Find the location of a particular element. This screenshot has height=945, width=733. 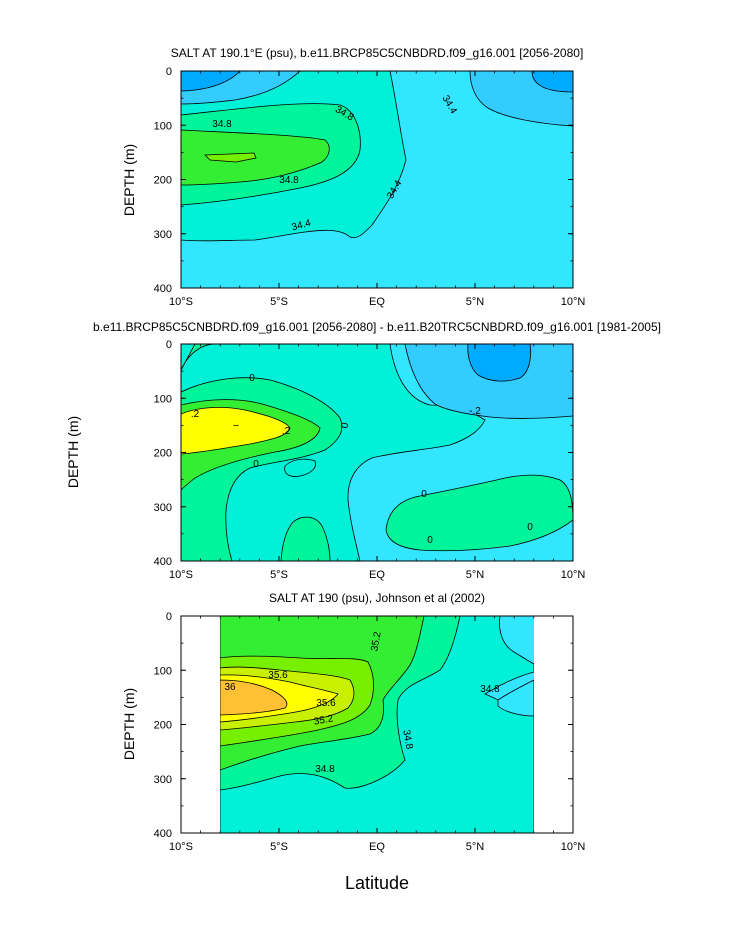

panel-2-contour-labels: 0 .2 – .2 0 0 -.2 0 0 0 is located at coordinates (362, 459).